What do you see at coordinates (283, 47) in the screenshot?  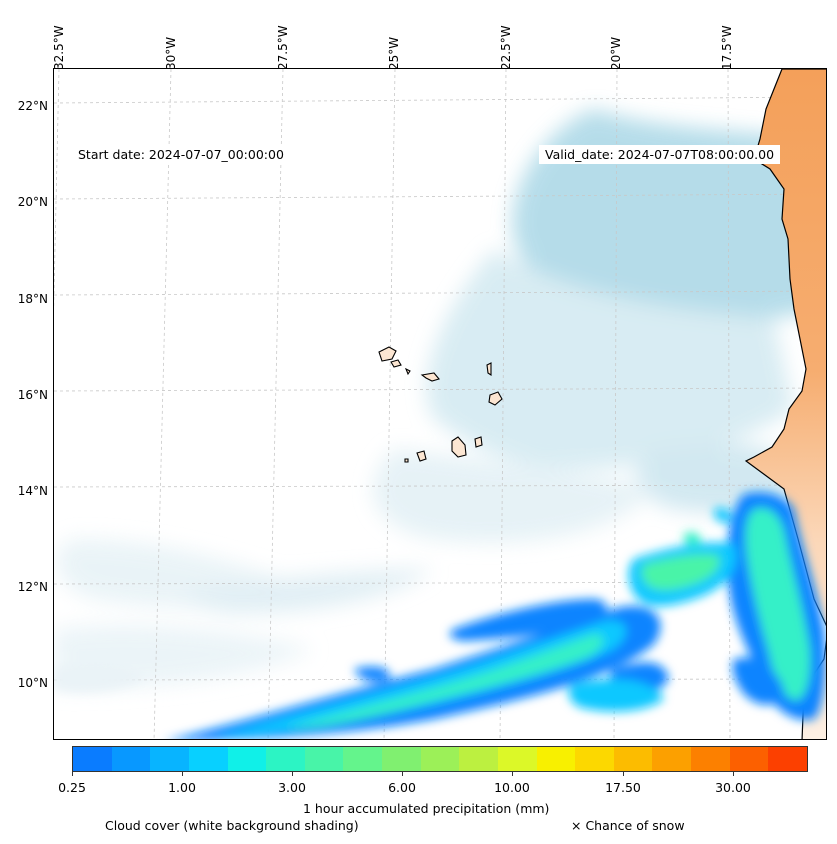 I see `lon-label: 27.5°W` at bounding box center [283, 47].